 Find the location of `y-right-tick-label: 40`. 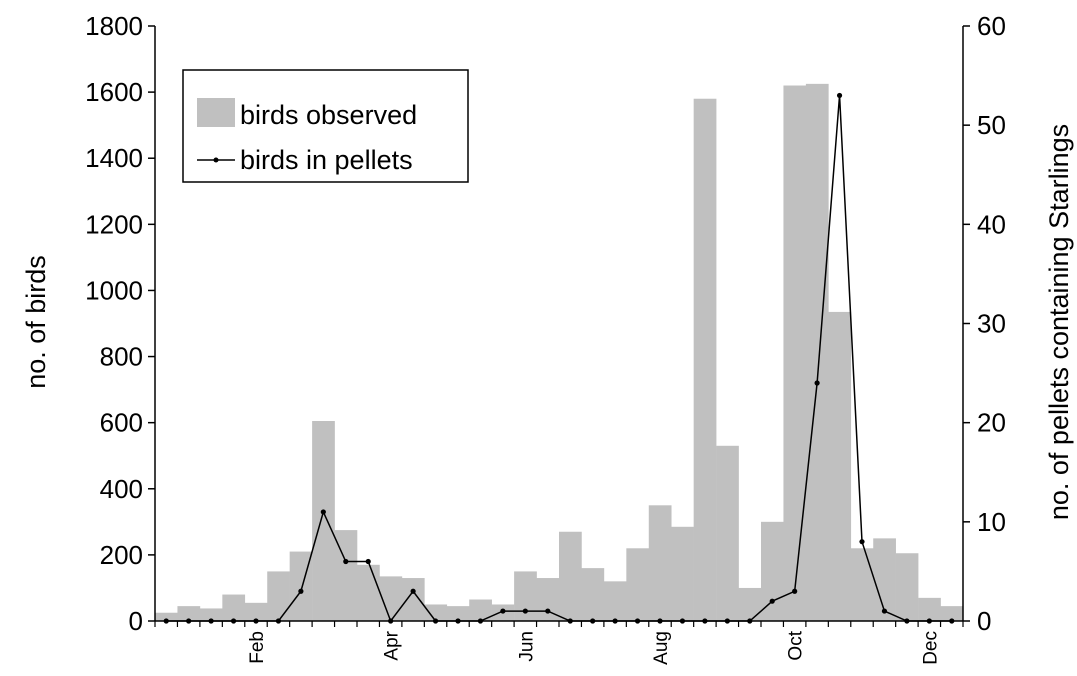

y-right-tick-label: 40 is located at coordinates (991, 224).